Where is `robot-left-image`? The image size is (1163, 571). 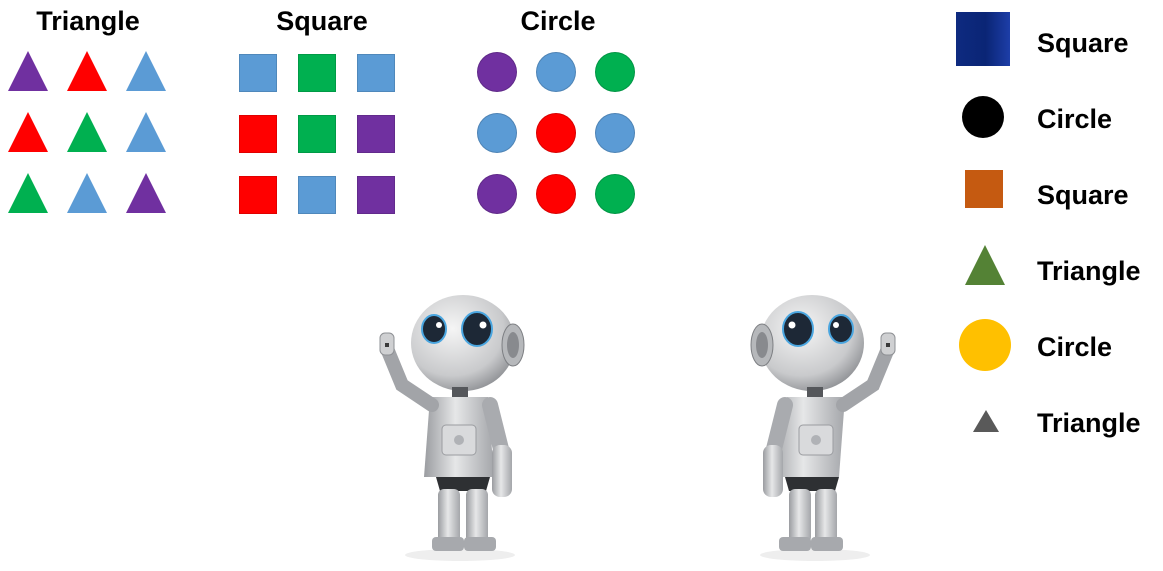
robot-left-image is located at coordinates (450, 425).